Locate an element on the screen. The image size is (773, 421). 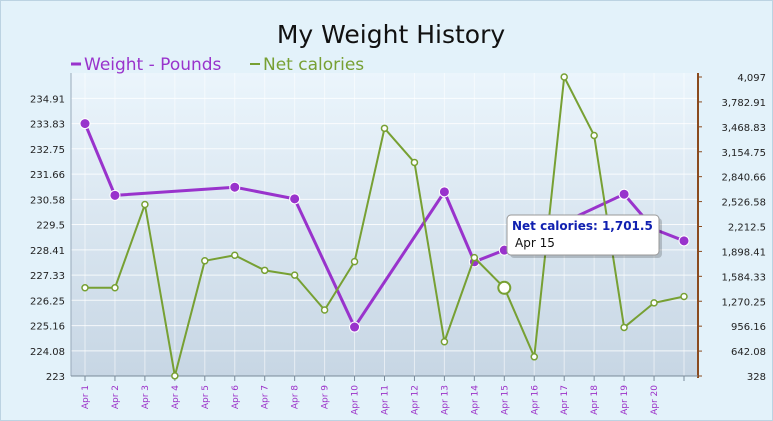
right-tick-label: 956.16 is located at coordinates (748, 327).